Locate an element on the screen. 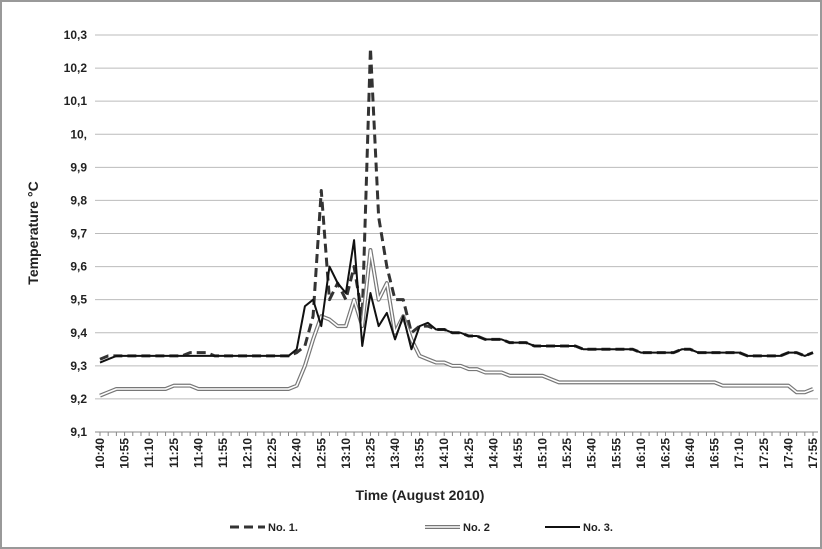 The image size is (822, 549). x-tick-label: 16:10 is located at coordinates (641, 453).